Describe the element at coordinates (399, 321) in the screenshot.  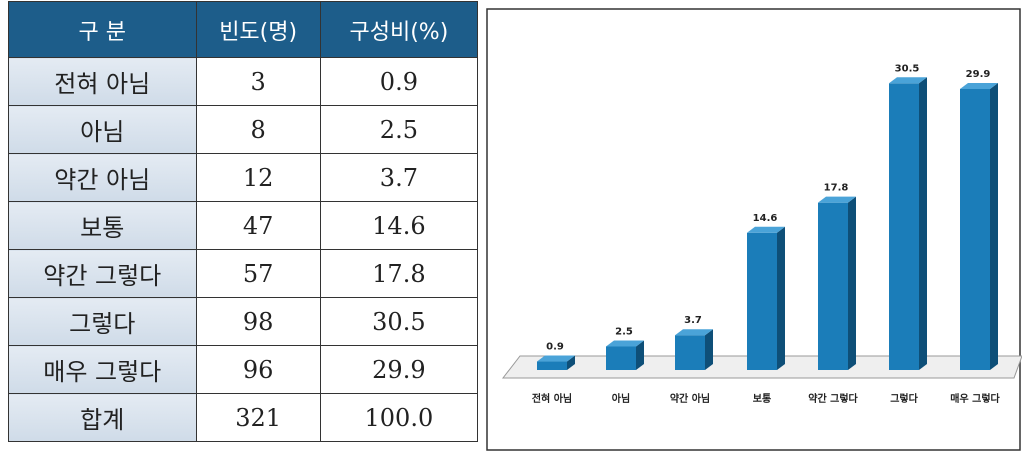
I see `table-cell: 30.5` at that location.